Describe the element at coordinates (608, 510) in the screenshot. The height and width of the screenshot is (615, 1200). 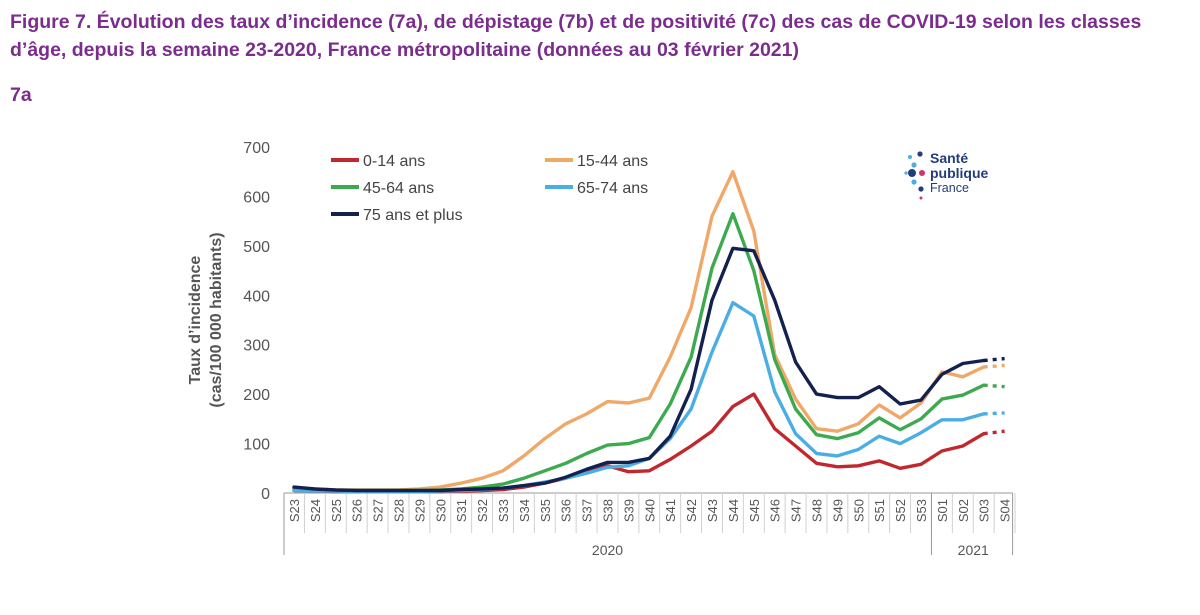
I see `x-tick-label: S38` at that location.